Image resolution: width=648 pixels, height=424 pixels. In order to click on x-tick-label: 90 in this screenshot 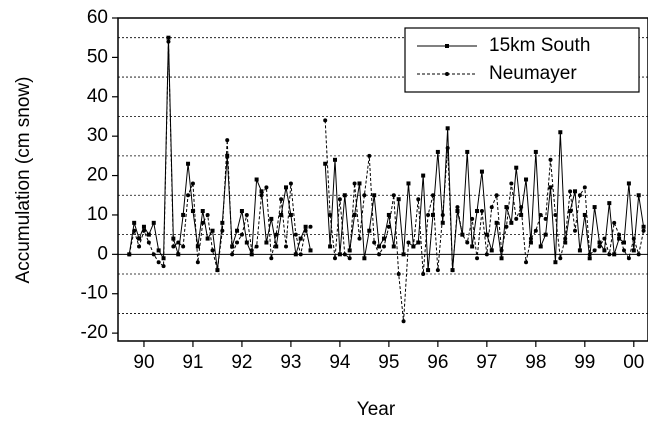, I will do `click(143, 362)`.